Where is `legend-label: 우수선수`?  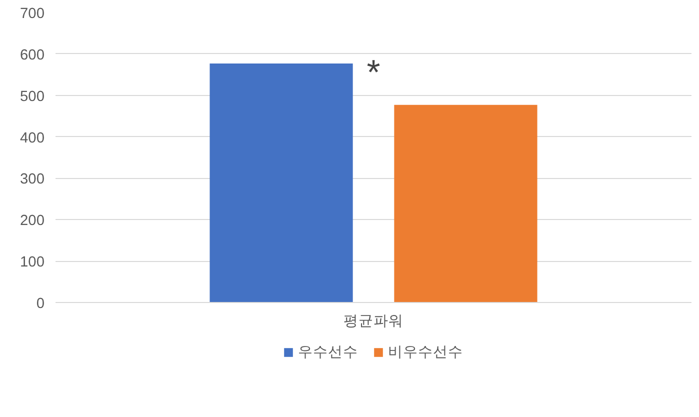
legend-label: 우수선수 is located at coordinates (328, 353).